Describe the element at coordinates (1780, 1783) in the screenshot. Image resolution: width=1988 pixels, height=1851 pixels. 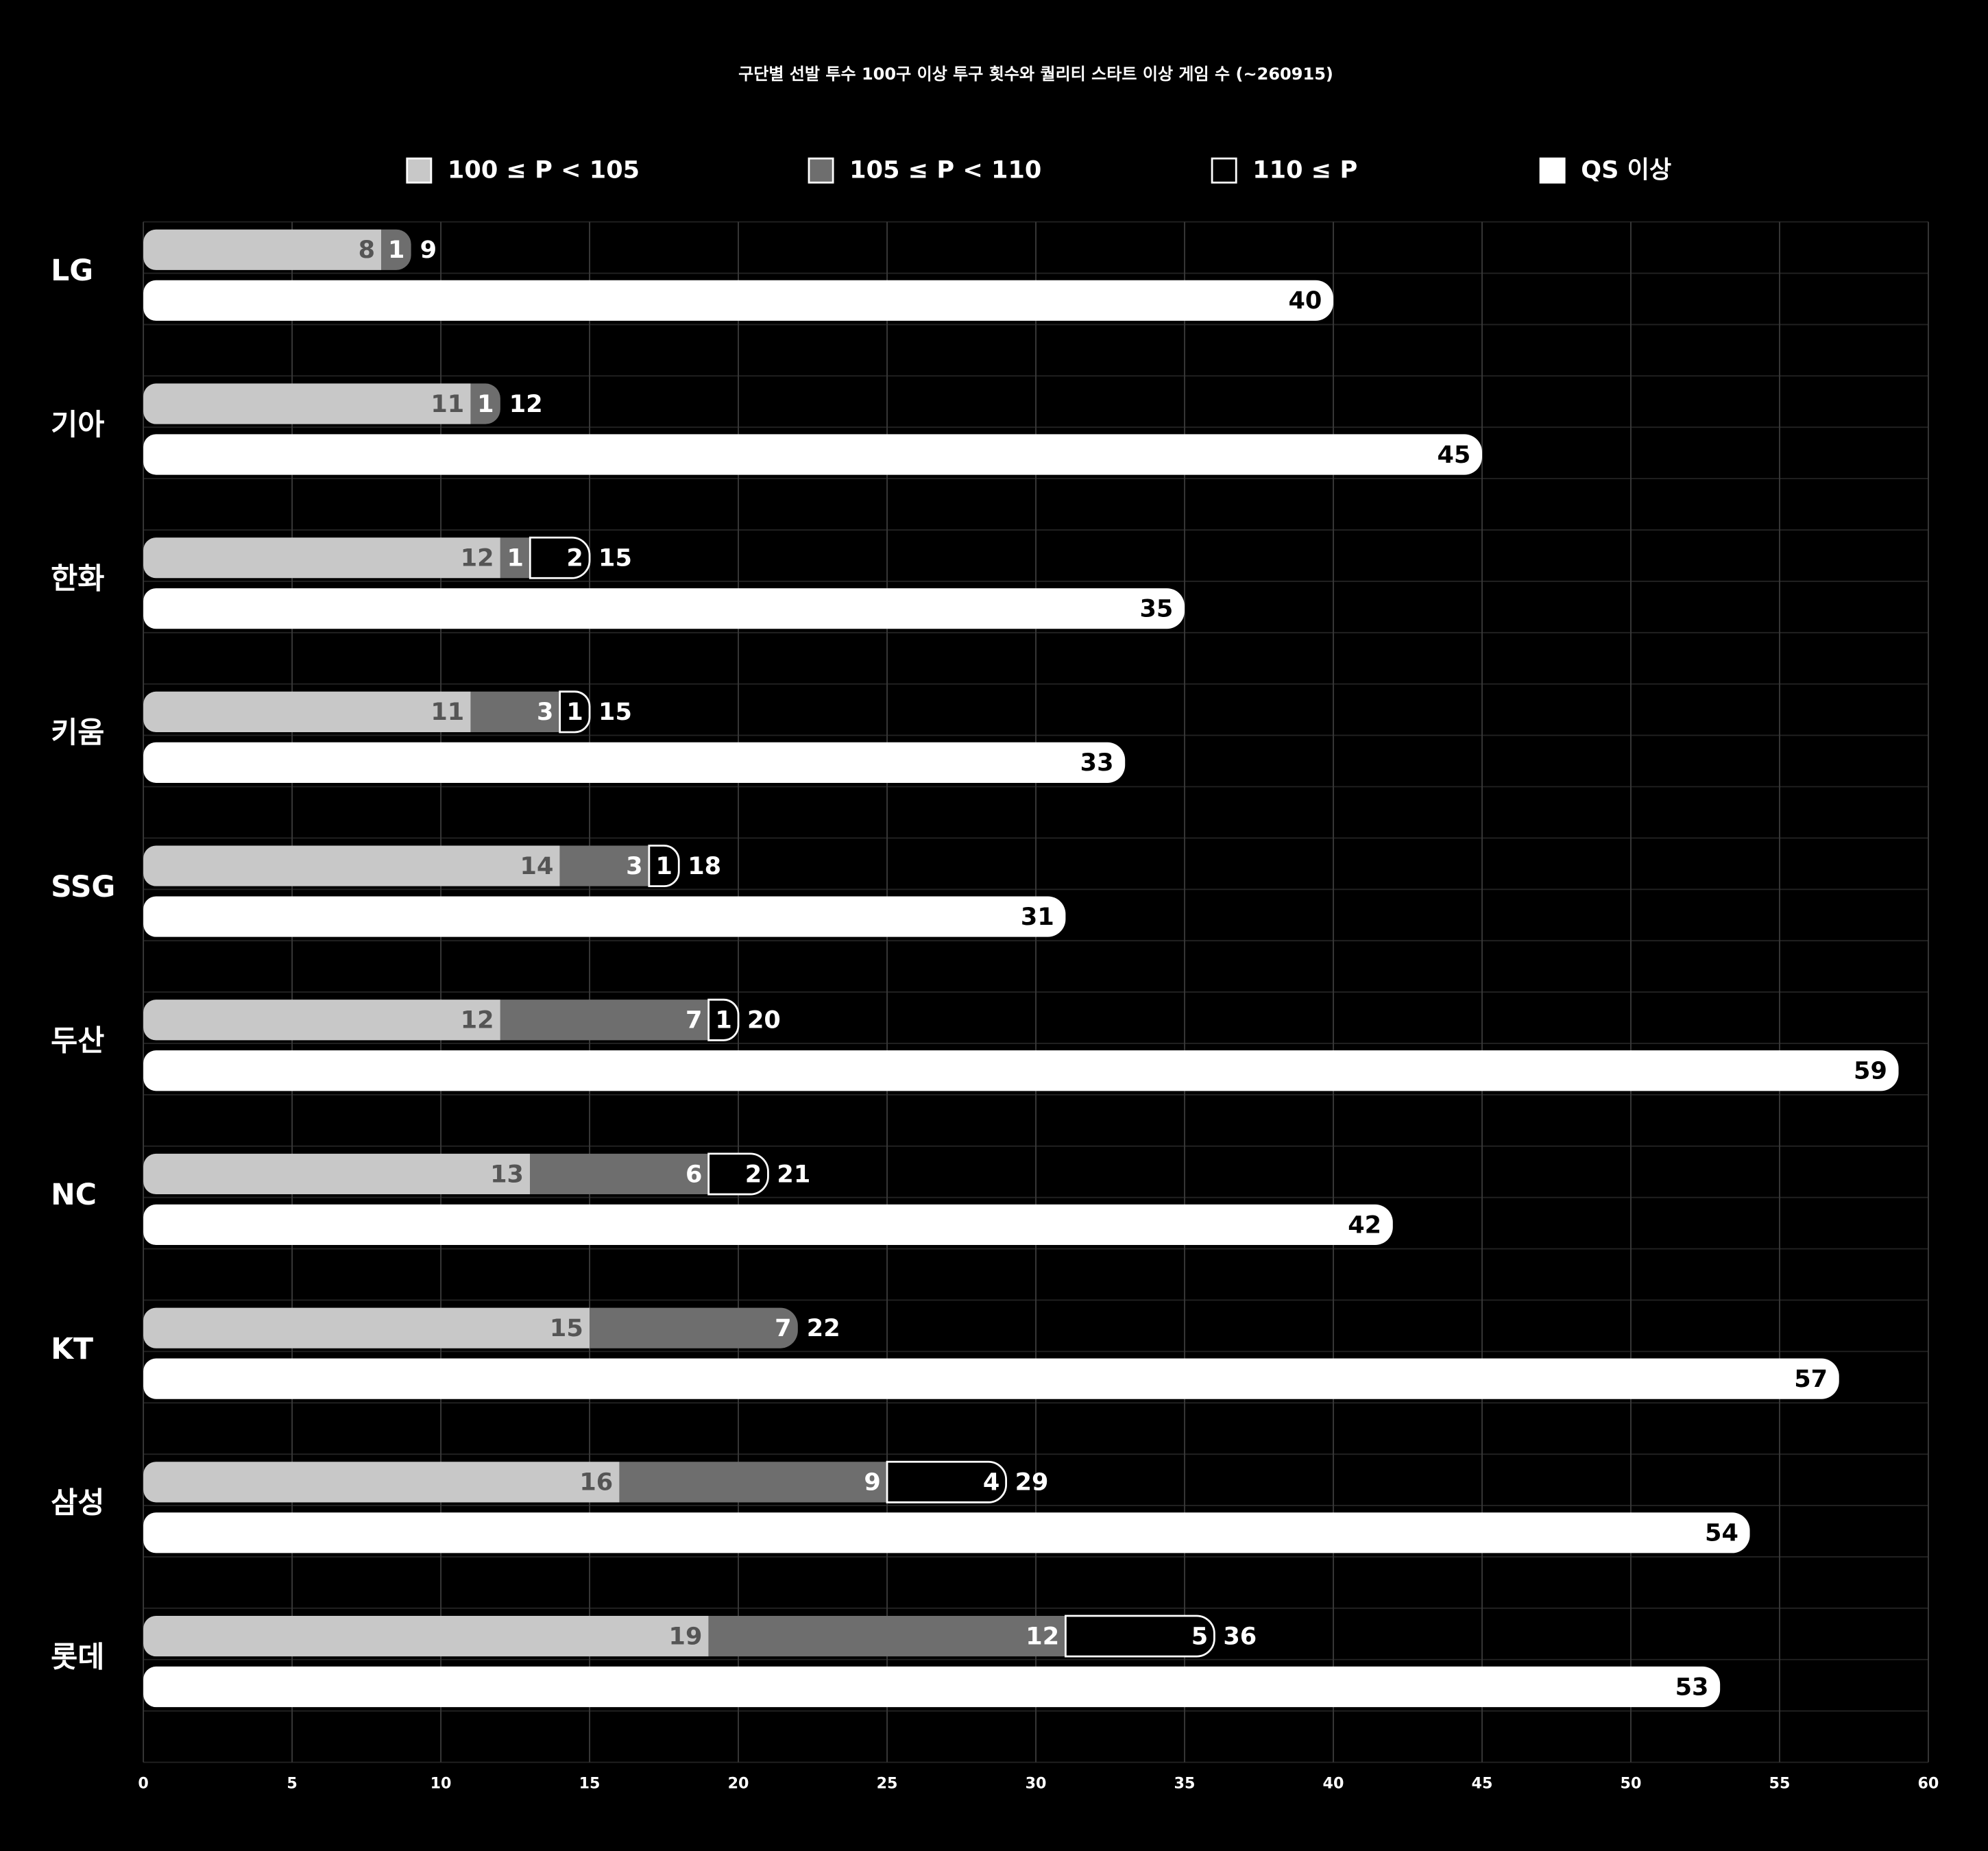
I see `x-tick-label: 55` at that location.